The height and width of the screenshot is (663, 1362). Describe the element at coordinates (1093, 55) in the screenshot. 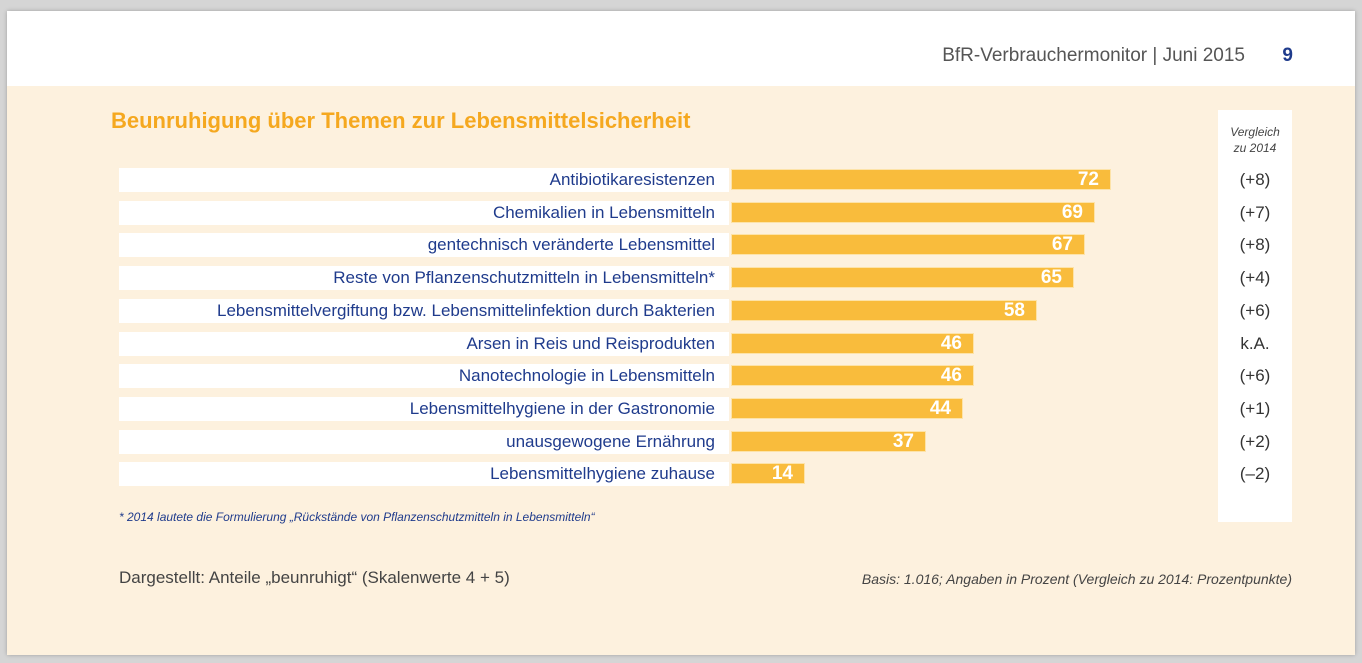

I see `header-title: BfR-Verbrauchermonitor | Juni 2015` at that location.